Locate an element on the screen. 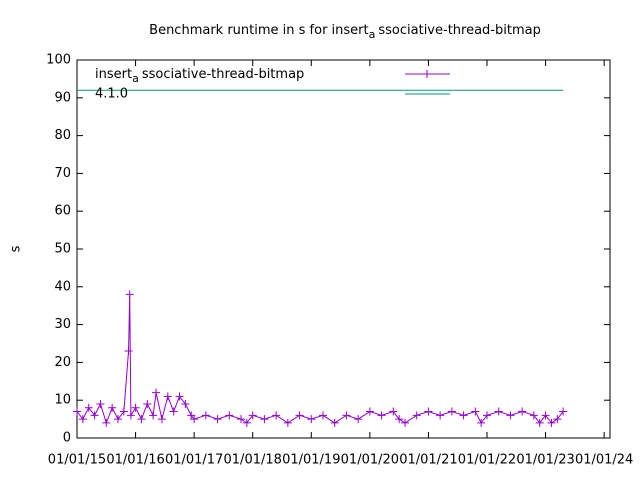 The width and height of the screenshot is (640, 480). x-tick-label: 01/01/18 is located at coordinates (253, 460).